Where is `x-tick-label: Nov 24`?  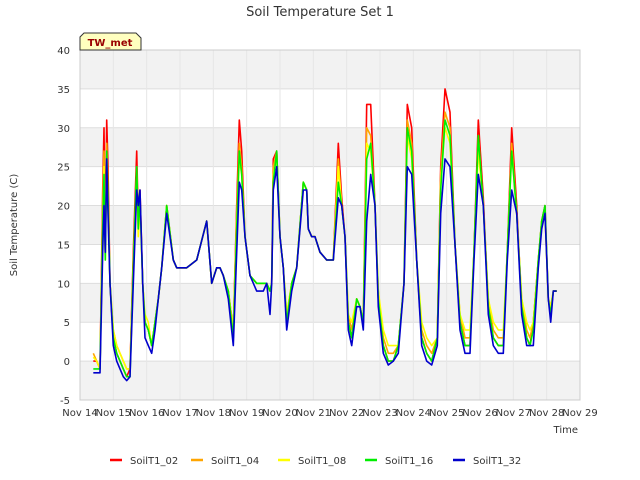 x-tick-label: Nov 24 is located at coordinates (413, 413).